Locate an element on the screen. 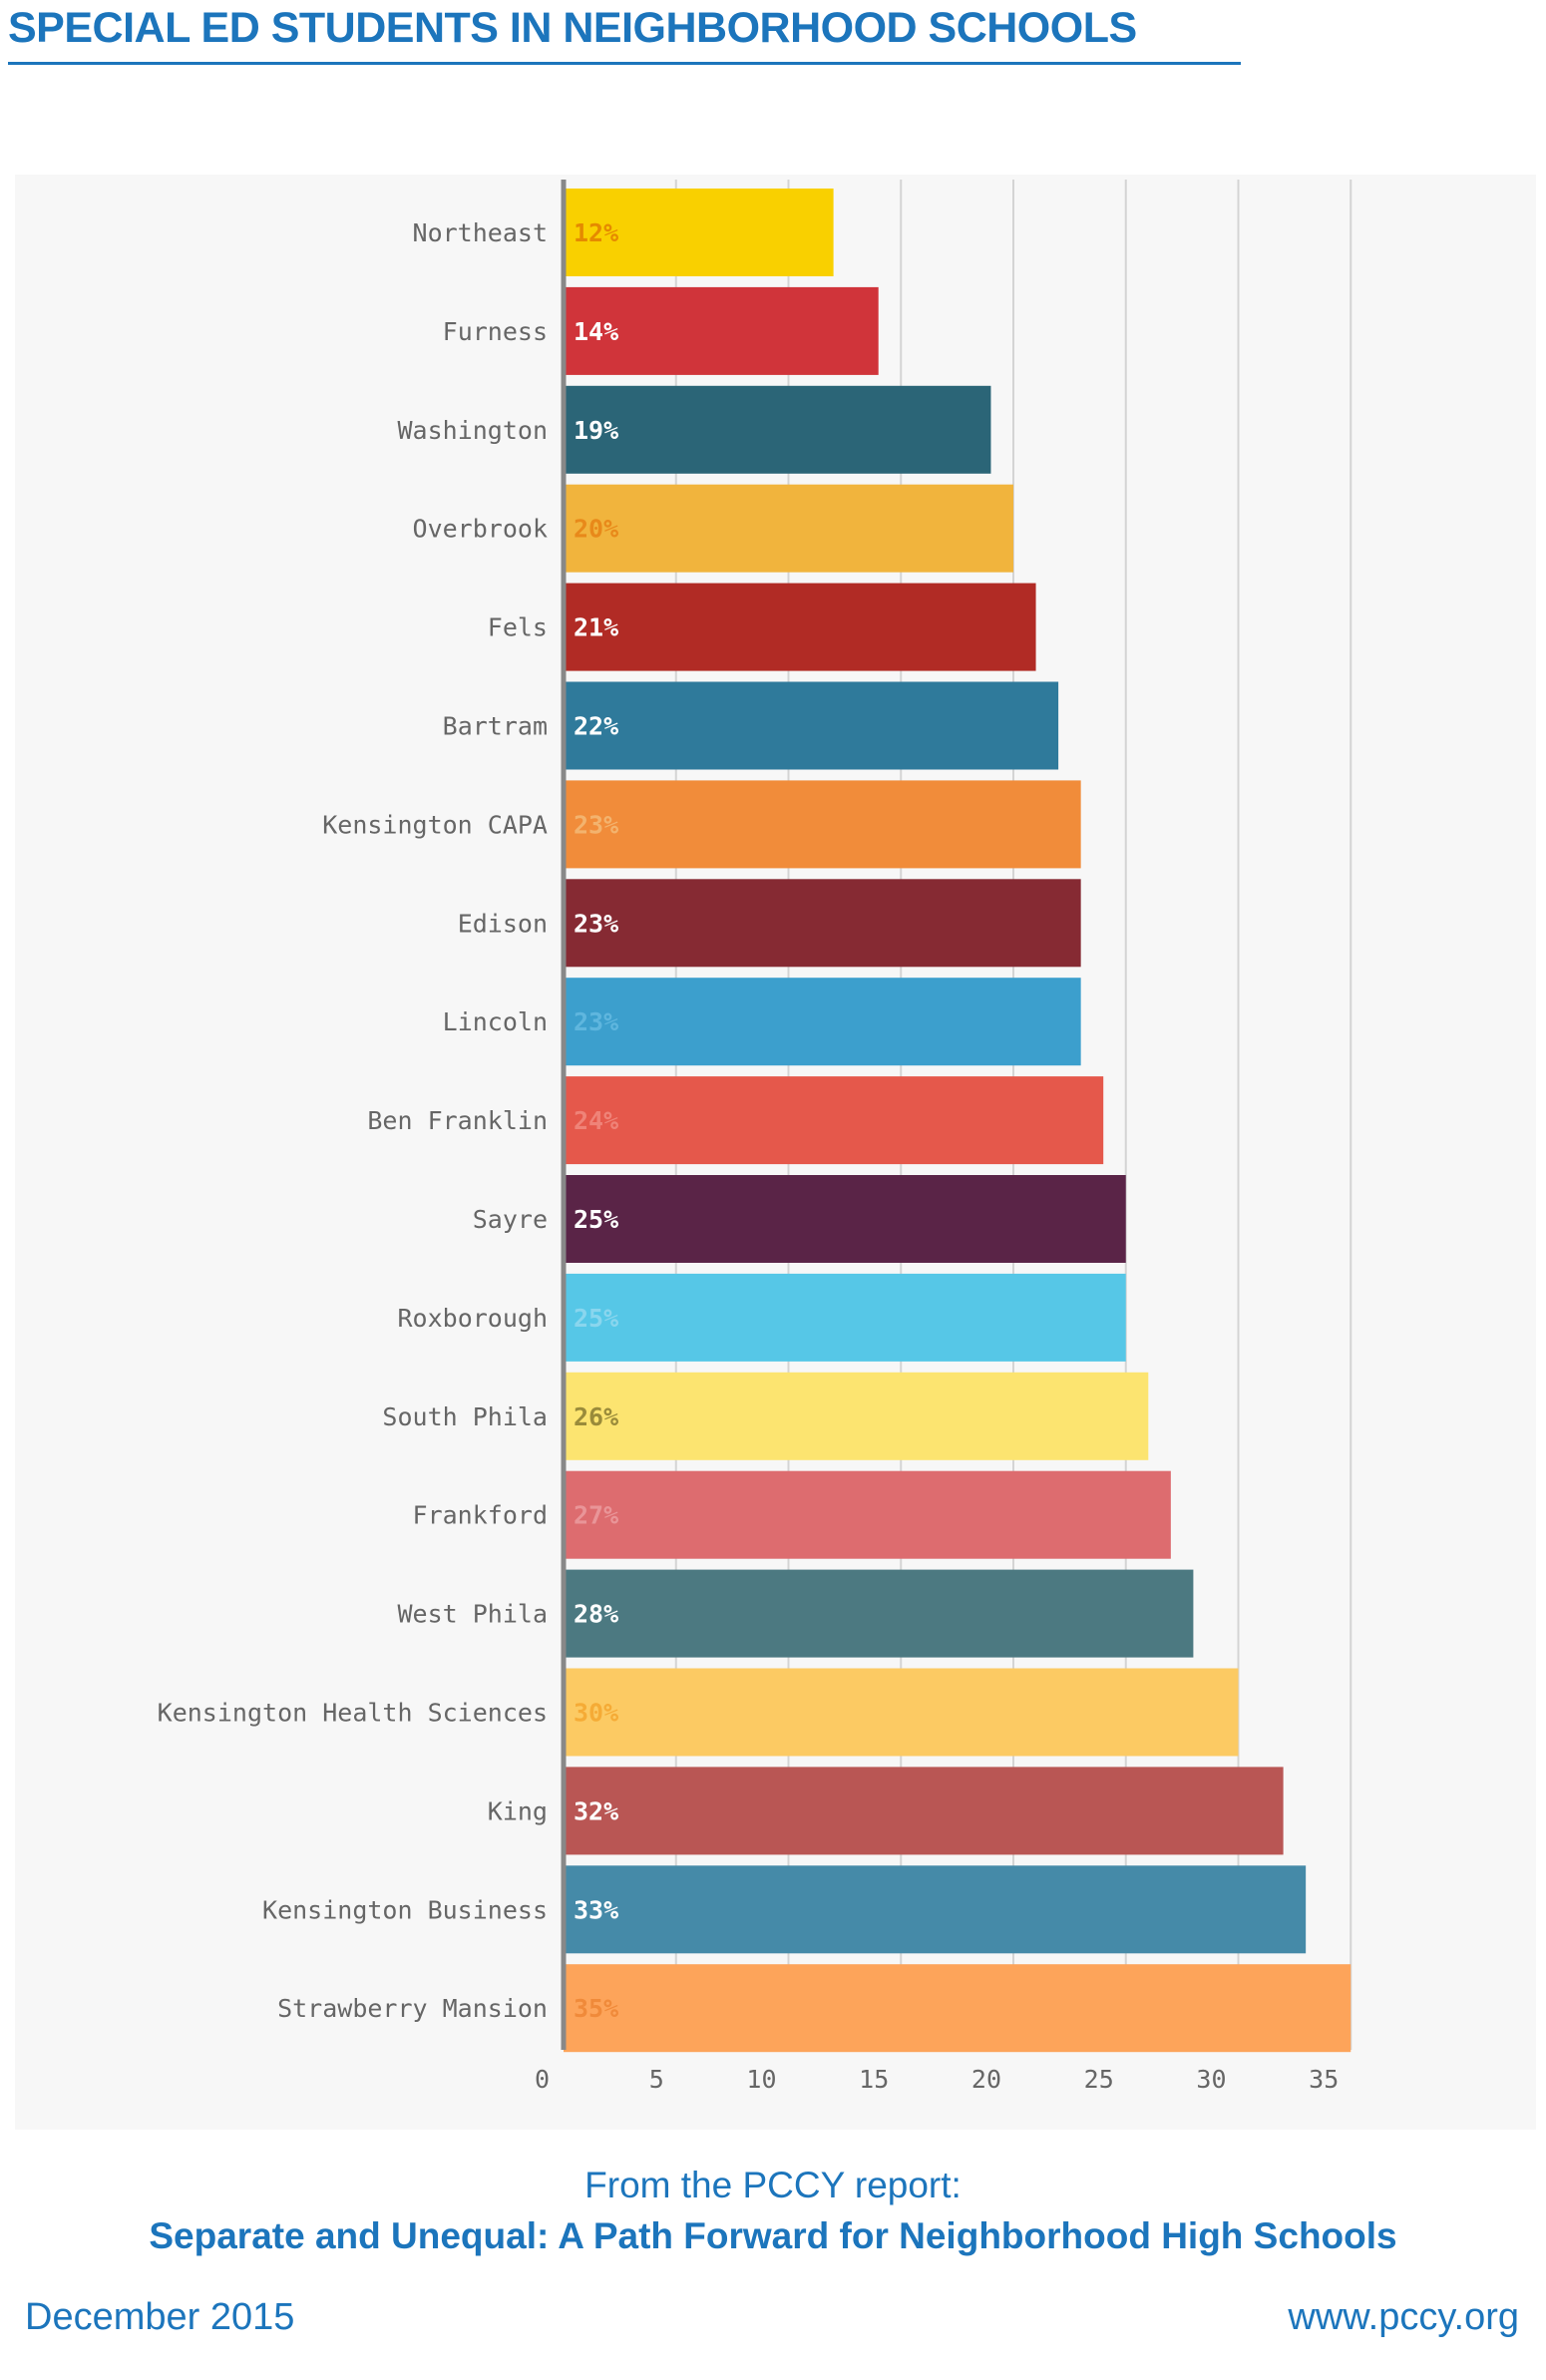  category-label: Edison is located at coordinates (503, 924).